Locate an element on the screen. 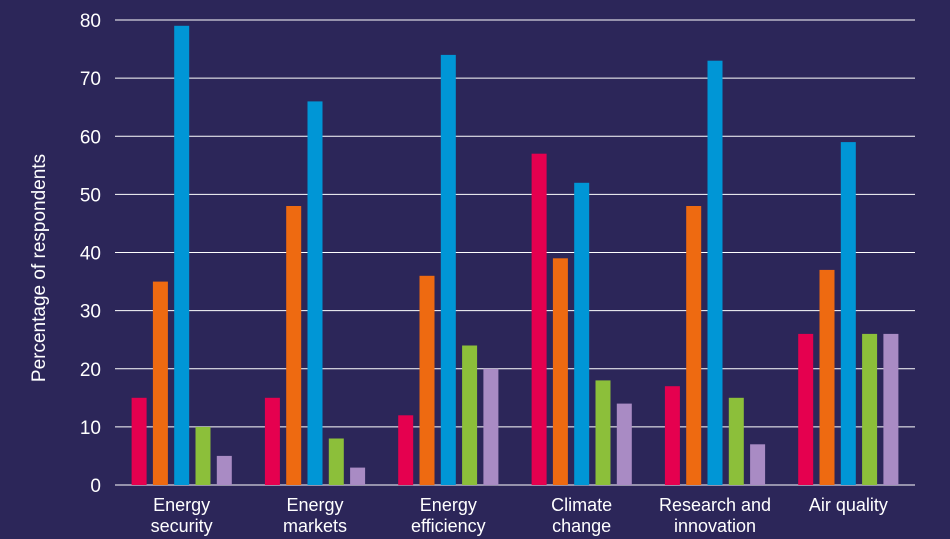 This screenshot has width=950, height=539. x-category-label-line: Research and is located at coordinates (715, 505).